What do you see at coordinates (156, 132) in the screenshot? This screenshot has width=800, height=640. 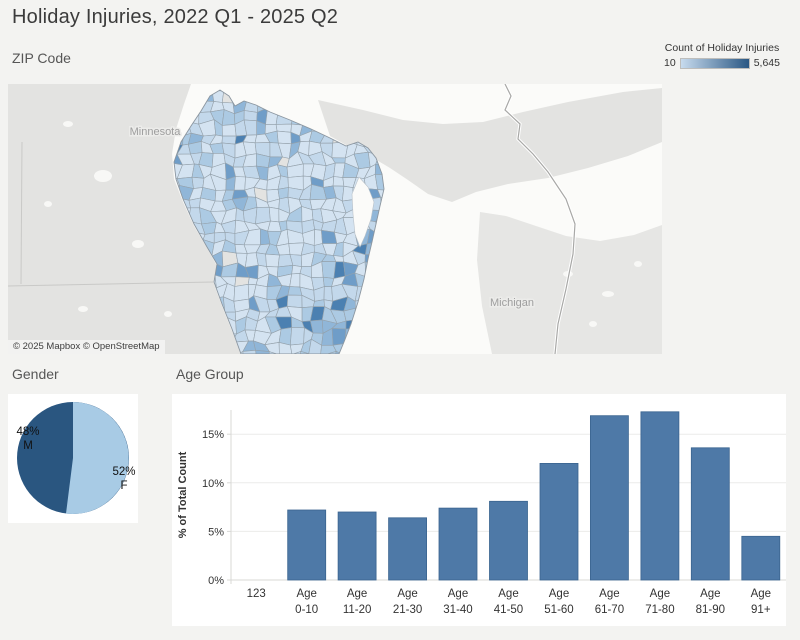 I see `minnesota-label: Minnesota` at bounding box center [156, 132].